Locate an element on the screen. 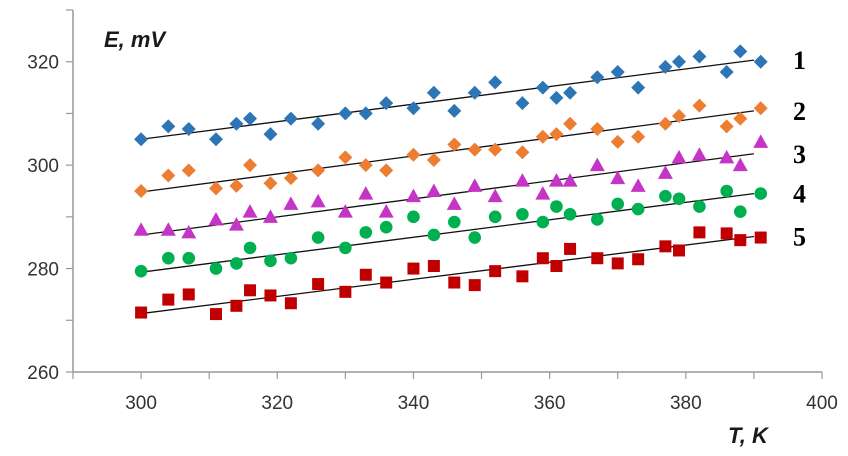  y-tick-label: 320 is located at coordinates (43, 63).